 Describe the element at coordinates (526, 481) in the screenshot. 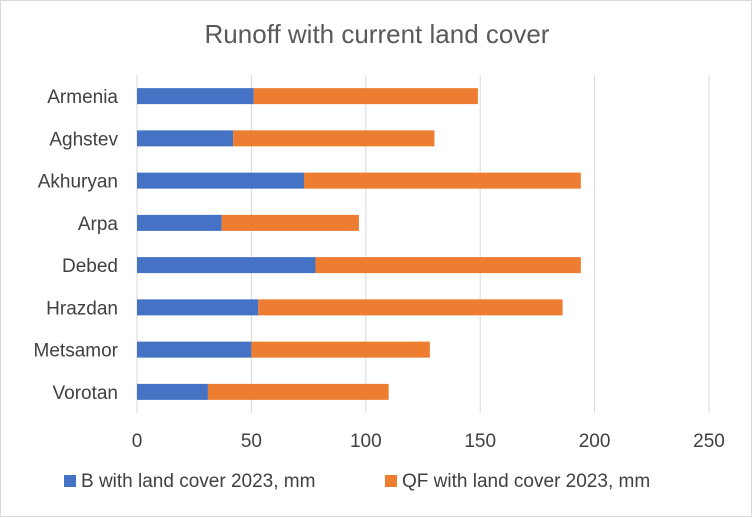

I see `legend-label: QF with land cover 2023, mm` at that location.